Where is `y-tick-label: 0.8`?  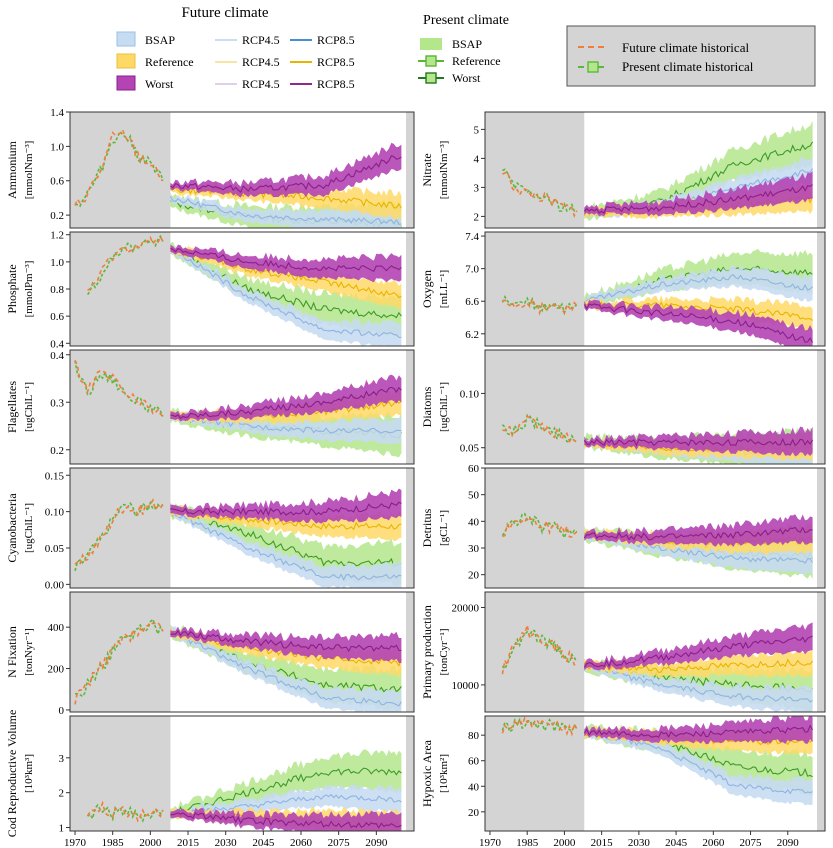 y-tick-label: 0.8 is located at coordinates (57, 290).